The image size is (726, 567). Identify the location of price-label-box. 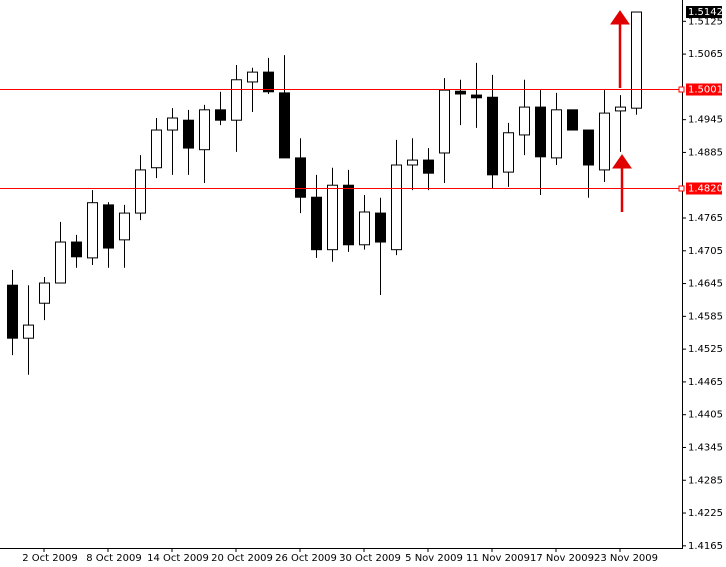
(704, 12).